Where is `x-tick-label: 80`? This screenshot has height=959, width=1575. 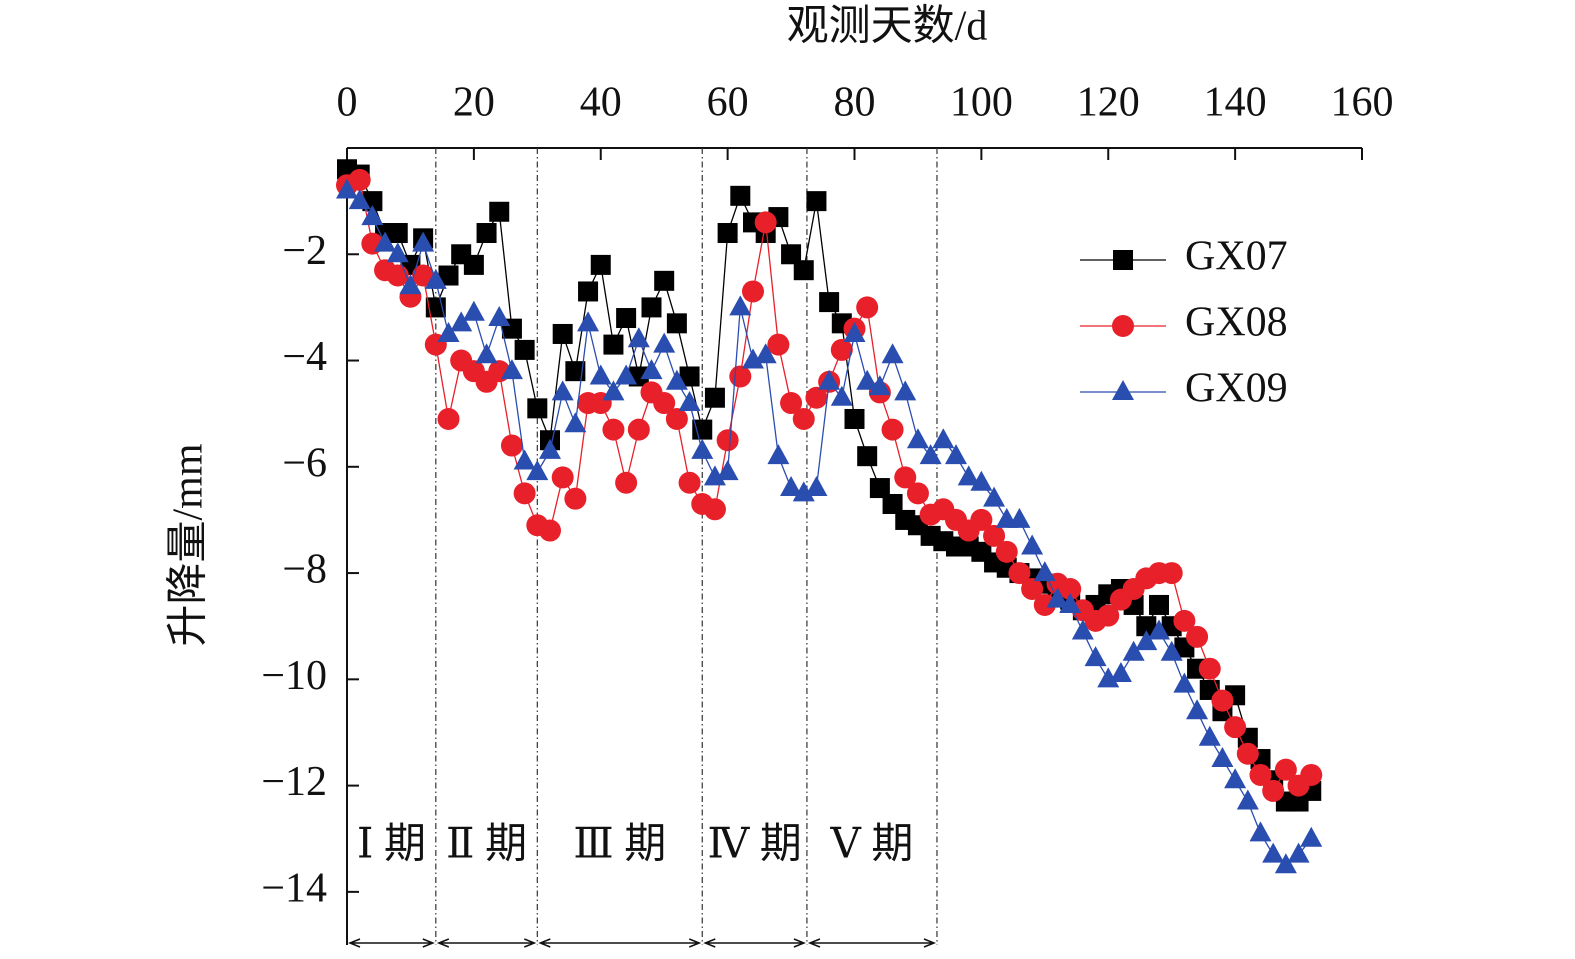
x-tick-label: 80 is located at coordinates (855, 103).